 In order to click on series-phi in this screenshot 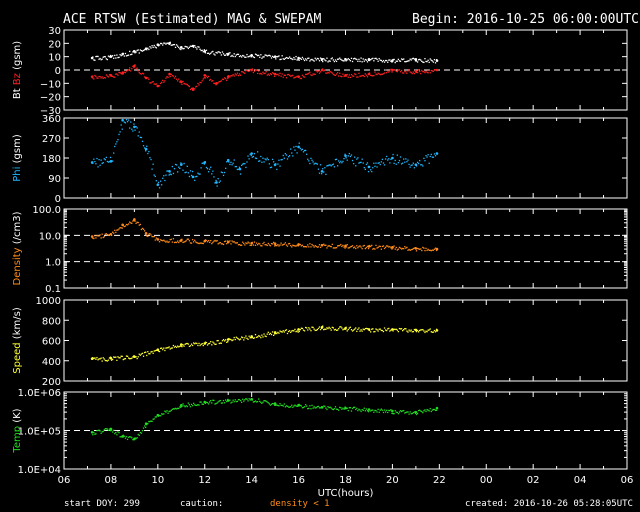, I will do `click(264, 153)`.